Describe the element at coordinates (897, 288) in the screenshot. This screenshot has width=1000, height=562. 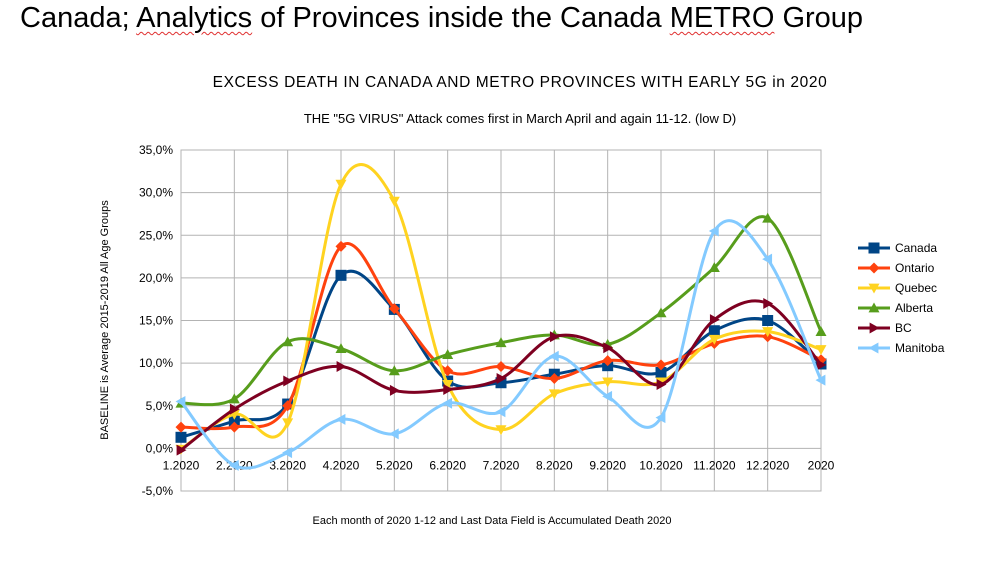
I see `legend-item-quebec: Quebec` at that location.